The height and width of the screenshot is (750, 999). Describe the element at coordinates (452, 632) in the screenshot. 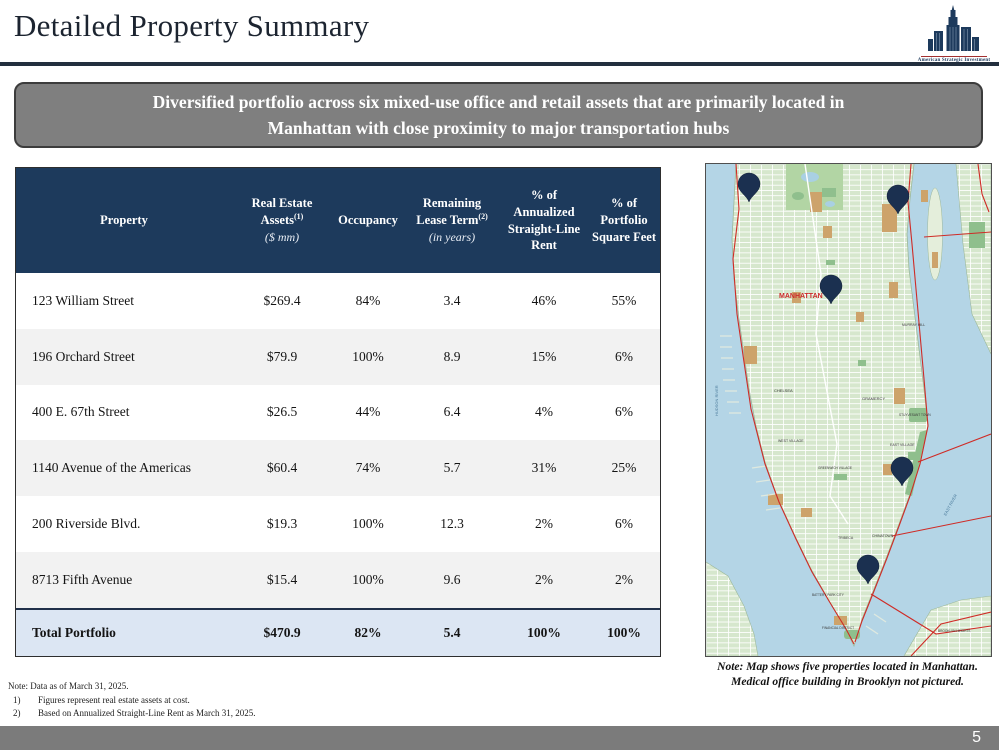

I see `table-cell: 5.4` at that location.